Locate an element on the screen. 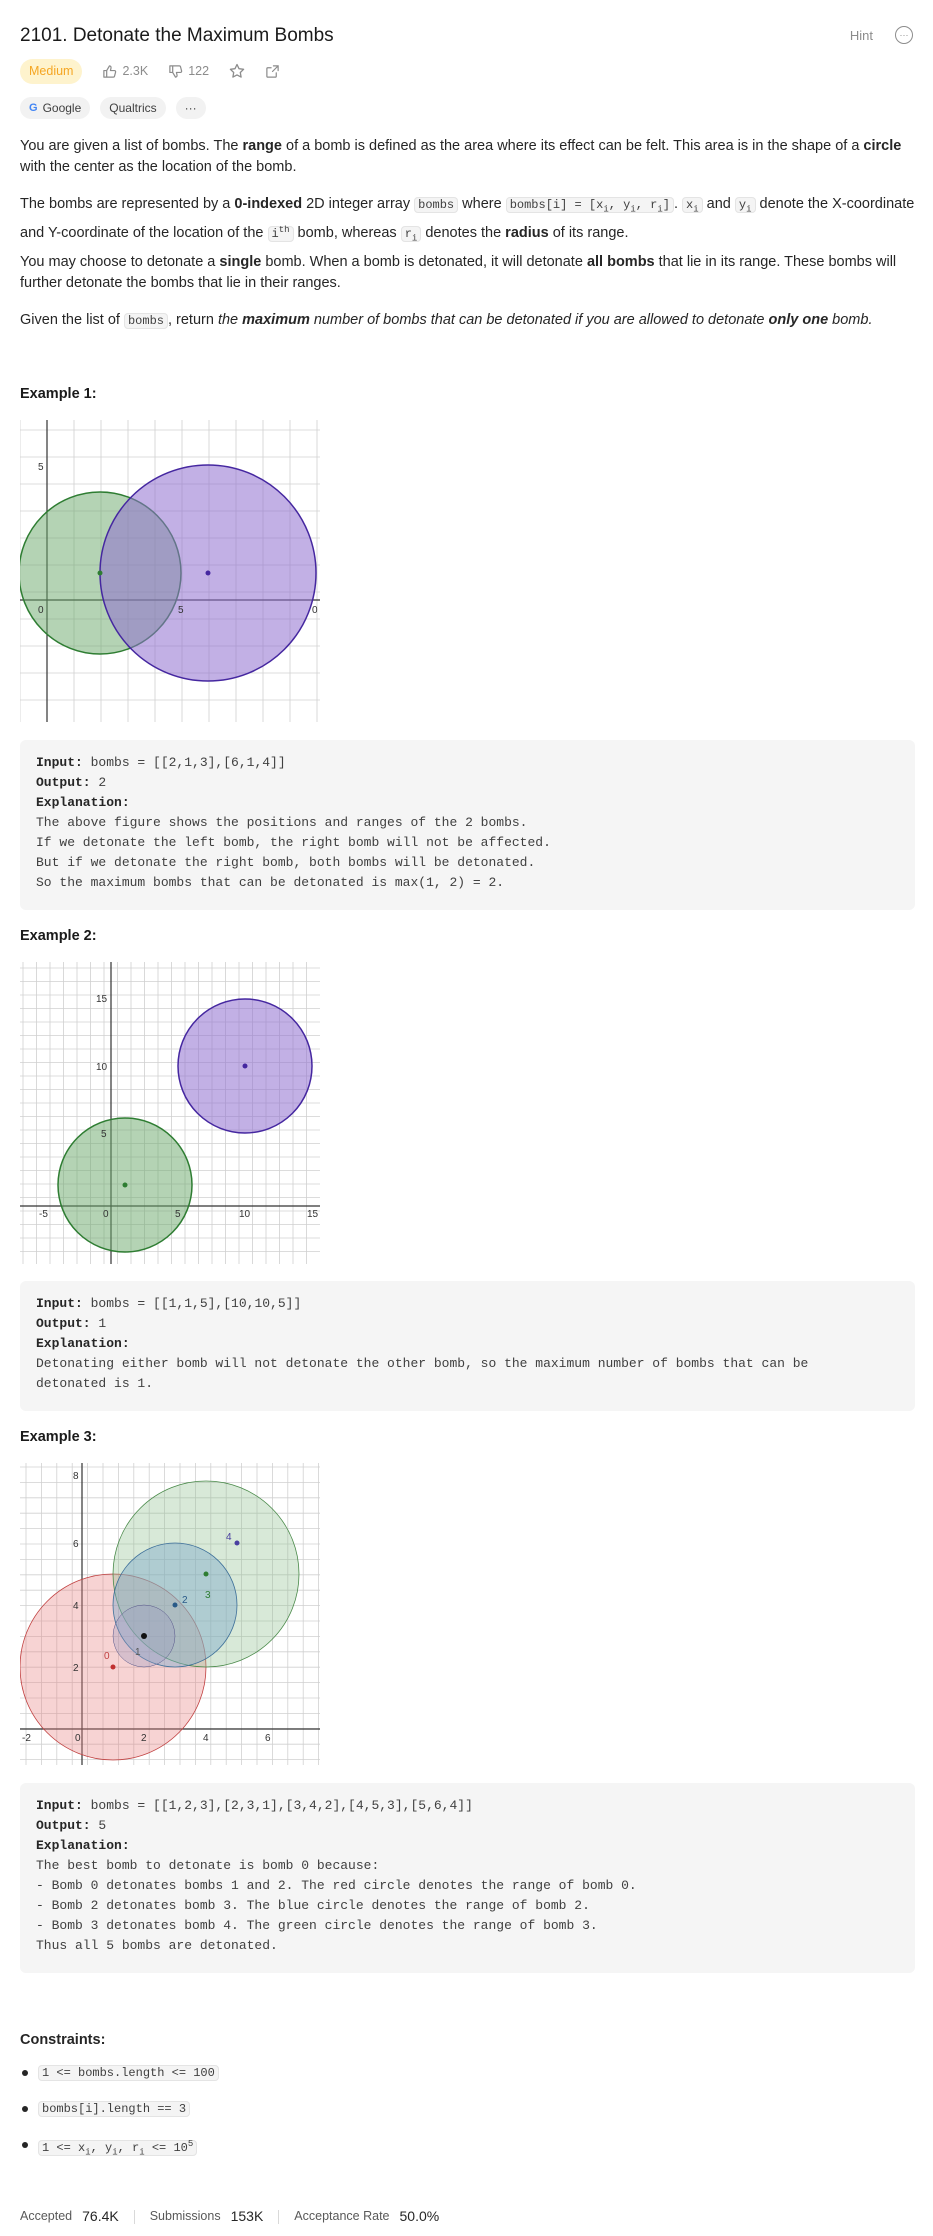  share-icon is located at coordinates (272, 71).